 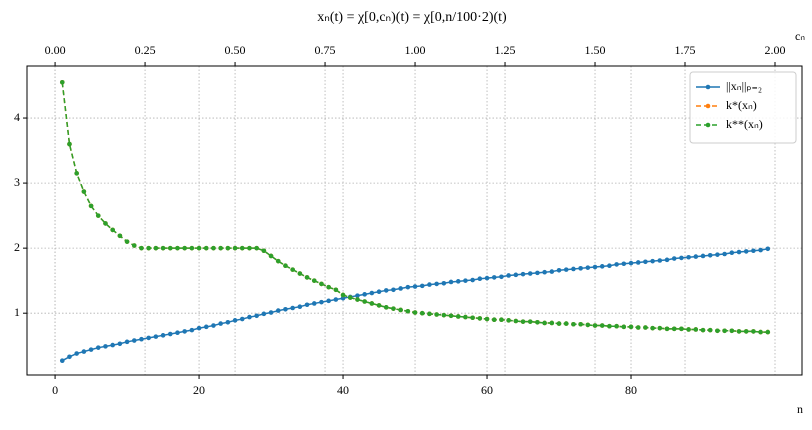 What do you see at coordinates (17, 247) in the screenshot?
I see `y-tick-label: 2` at bounding box center [17, 247].